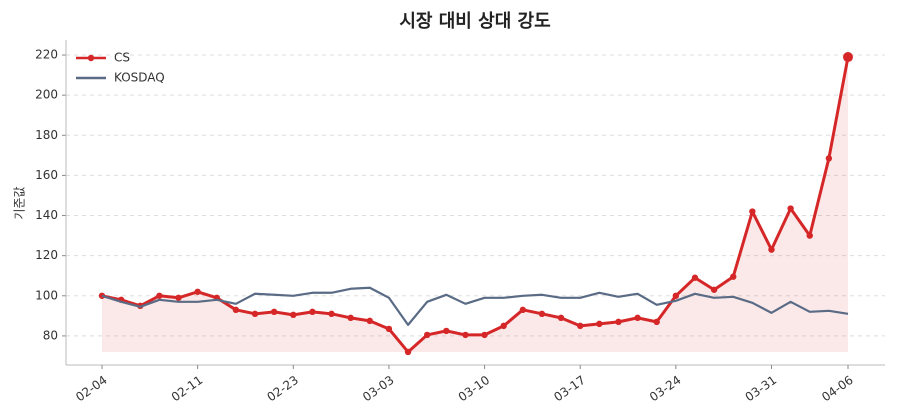 The width and height of the screenshot is (900, 420). I want to click on y-tick-label: 180, so click(46, 135).